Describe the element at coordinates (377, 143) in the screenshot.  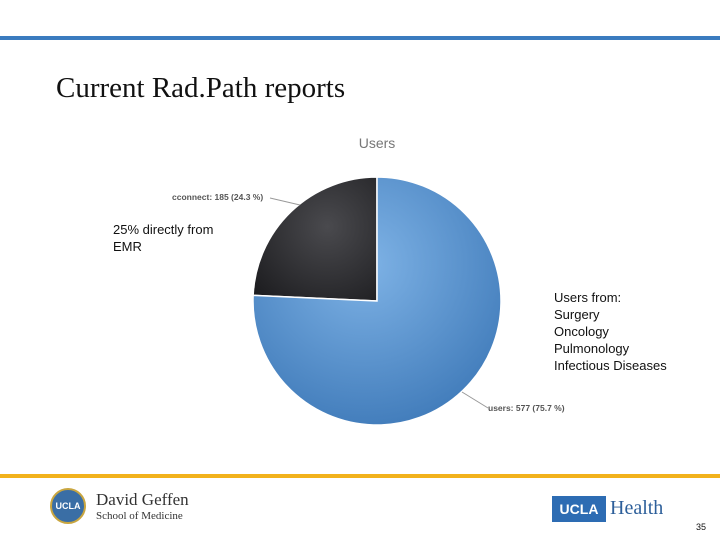
I see `chart-title: Users` at that location.